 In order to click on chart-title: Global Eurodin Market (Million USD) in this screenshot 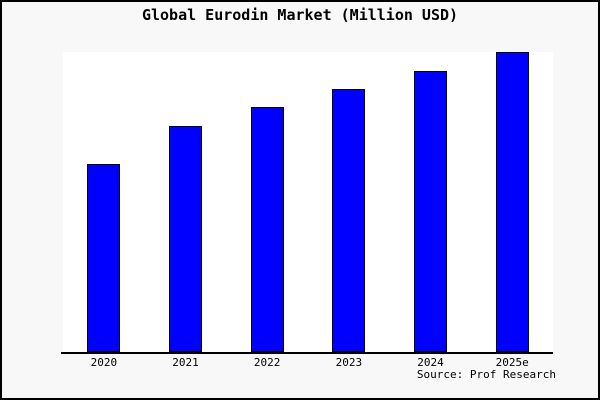, I will do `click(300, 15)`.